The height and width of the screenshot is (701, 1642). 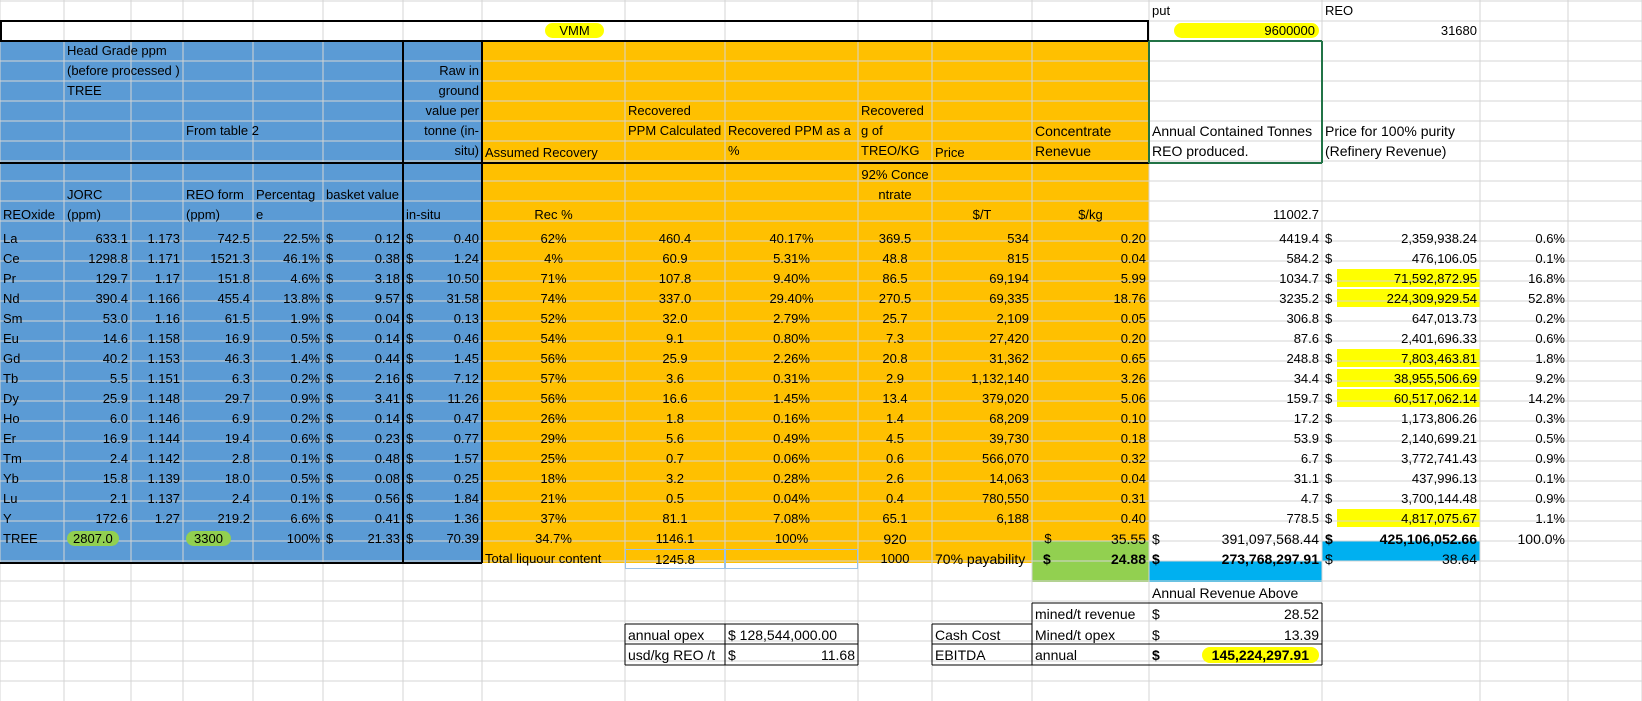 I want to click on share-value: 0.6%, so click(x=1550, y=338).